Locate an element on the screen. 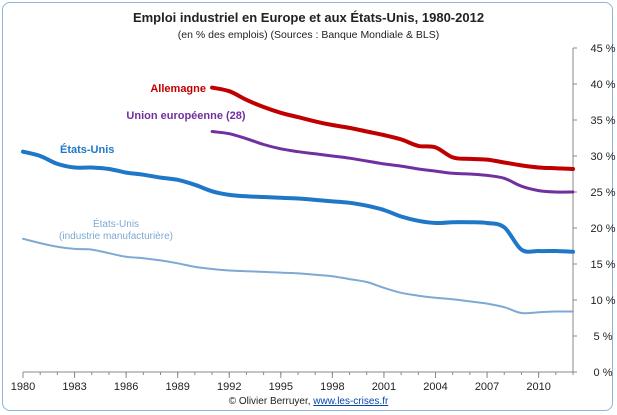 This screenshot has height=415, width=617. x-tick-label: 2004 is located at coordinates (435, 387).